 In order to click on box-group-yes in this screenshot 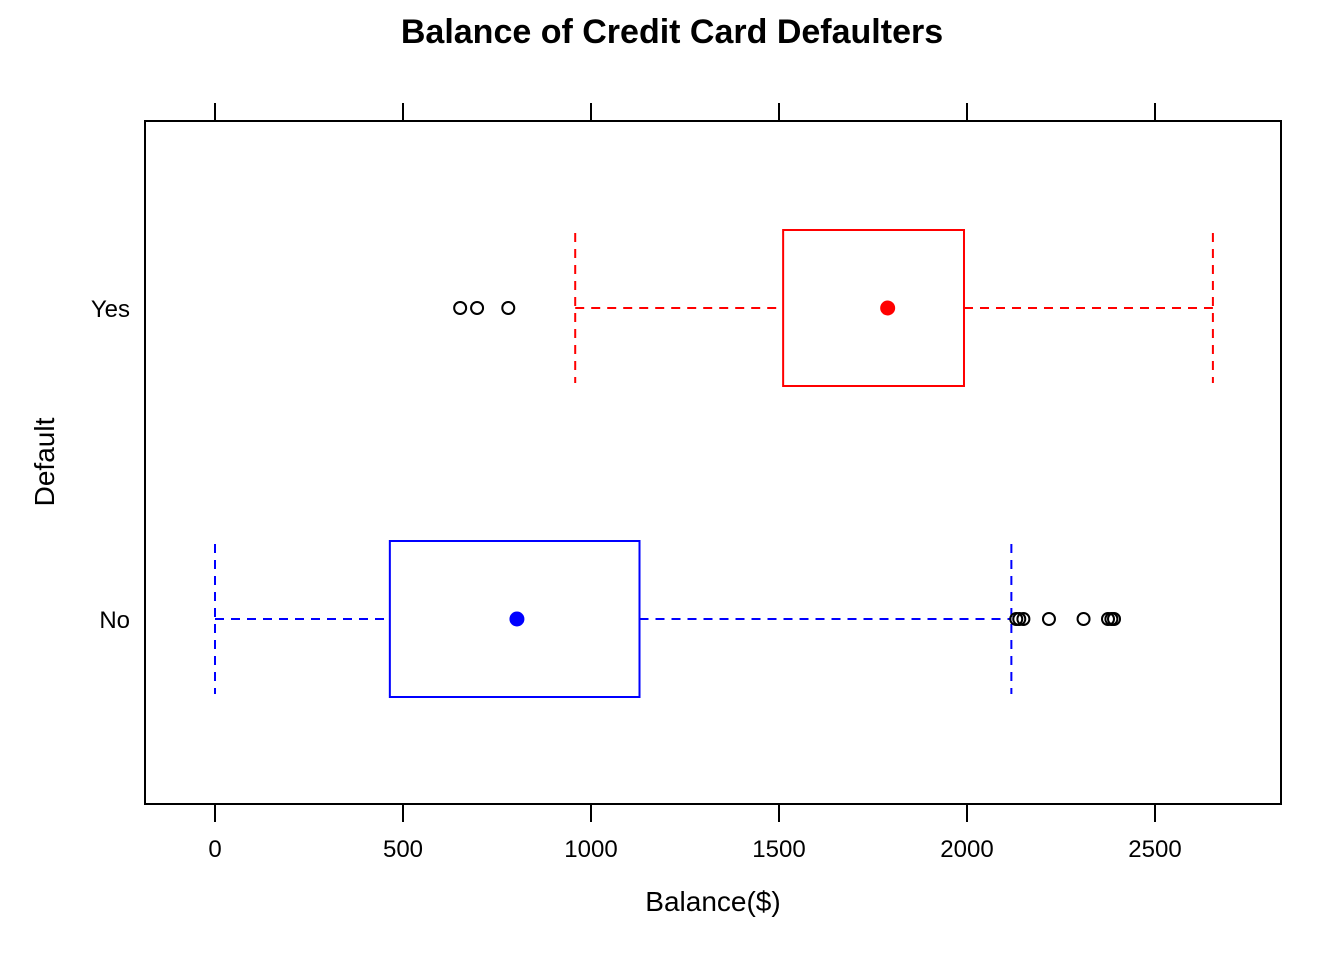, I will do `click(833, 308)`.